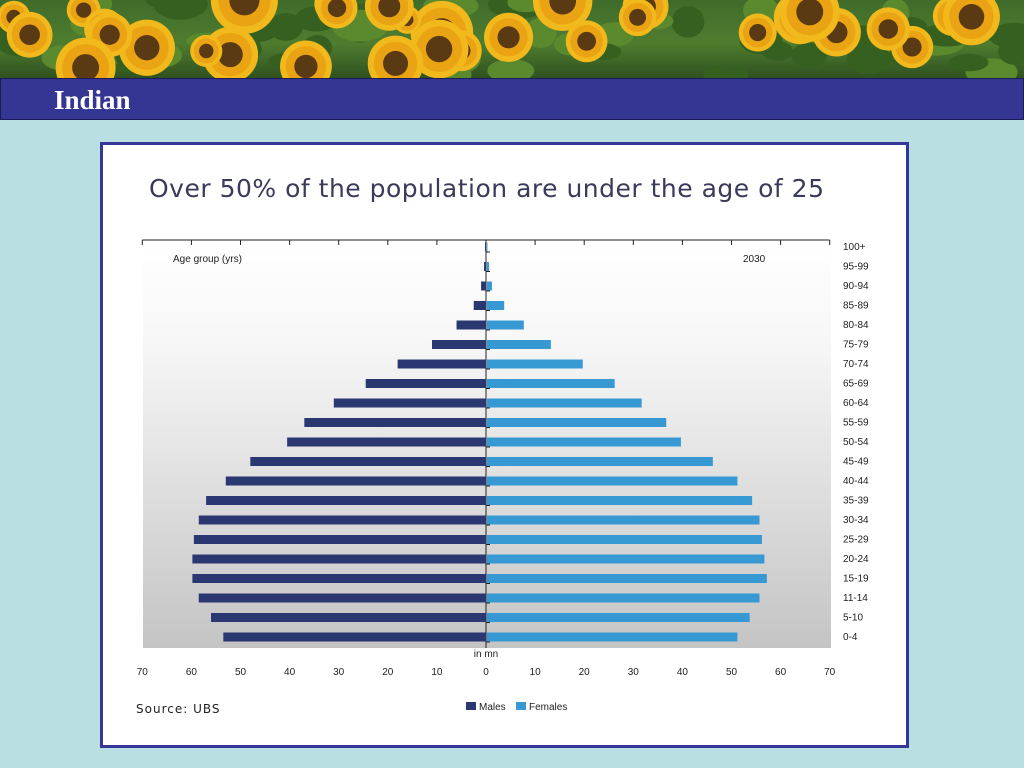 Image resolution: width=1024 pixels, height=768 pixels. I want to click on sunflower-banner, so click(512, 39).